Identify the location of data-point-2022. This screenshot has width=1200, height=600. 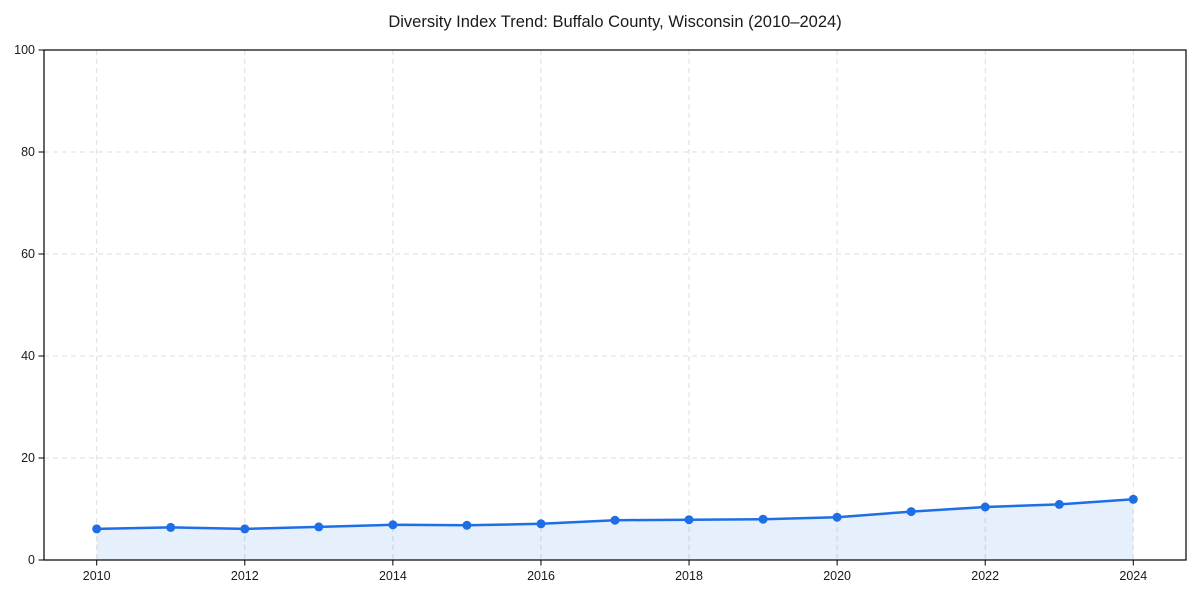
(985, 507).